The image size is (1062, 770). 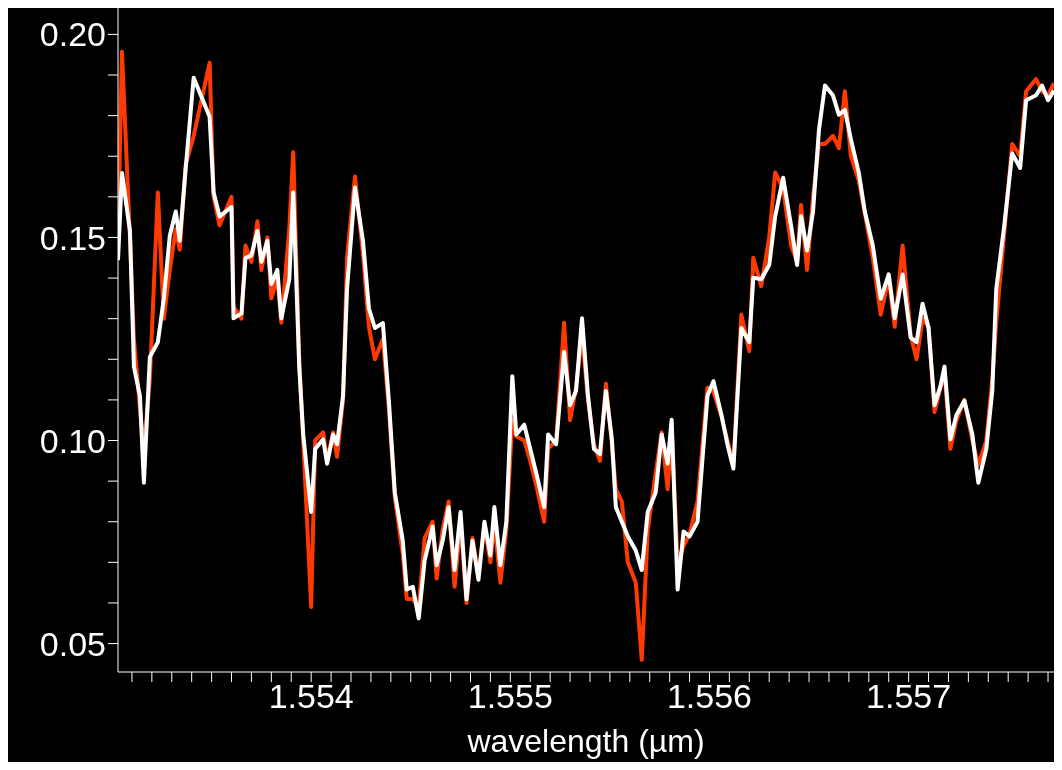 I want to click on x-tick-label: 1.554, so click(x=311, y=696).